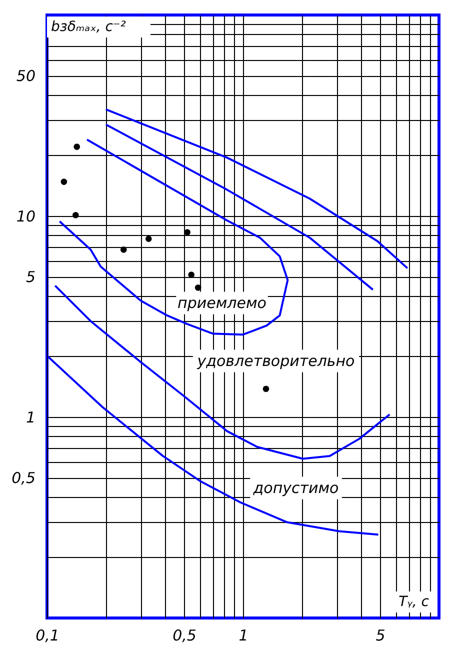 This screenshot has height=653, width=449. Describe the element at coordinates (184, 635) in the screenshot. I see `x-tick-label: 0,5` at that location.